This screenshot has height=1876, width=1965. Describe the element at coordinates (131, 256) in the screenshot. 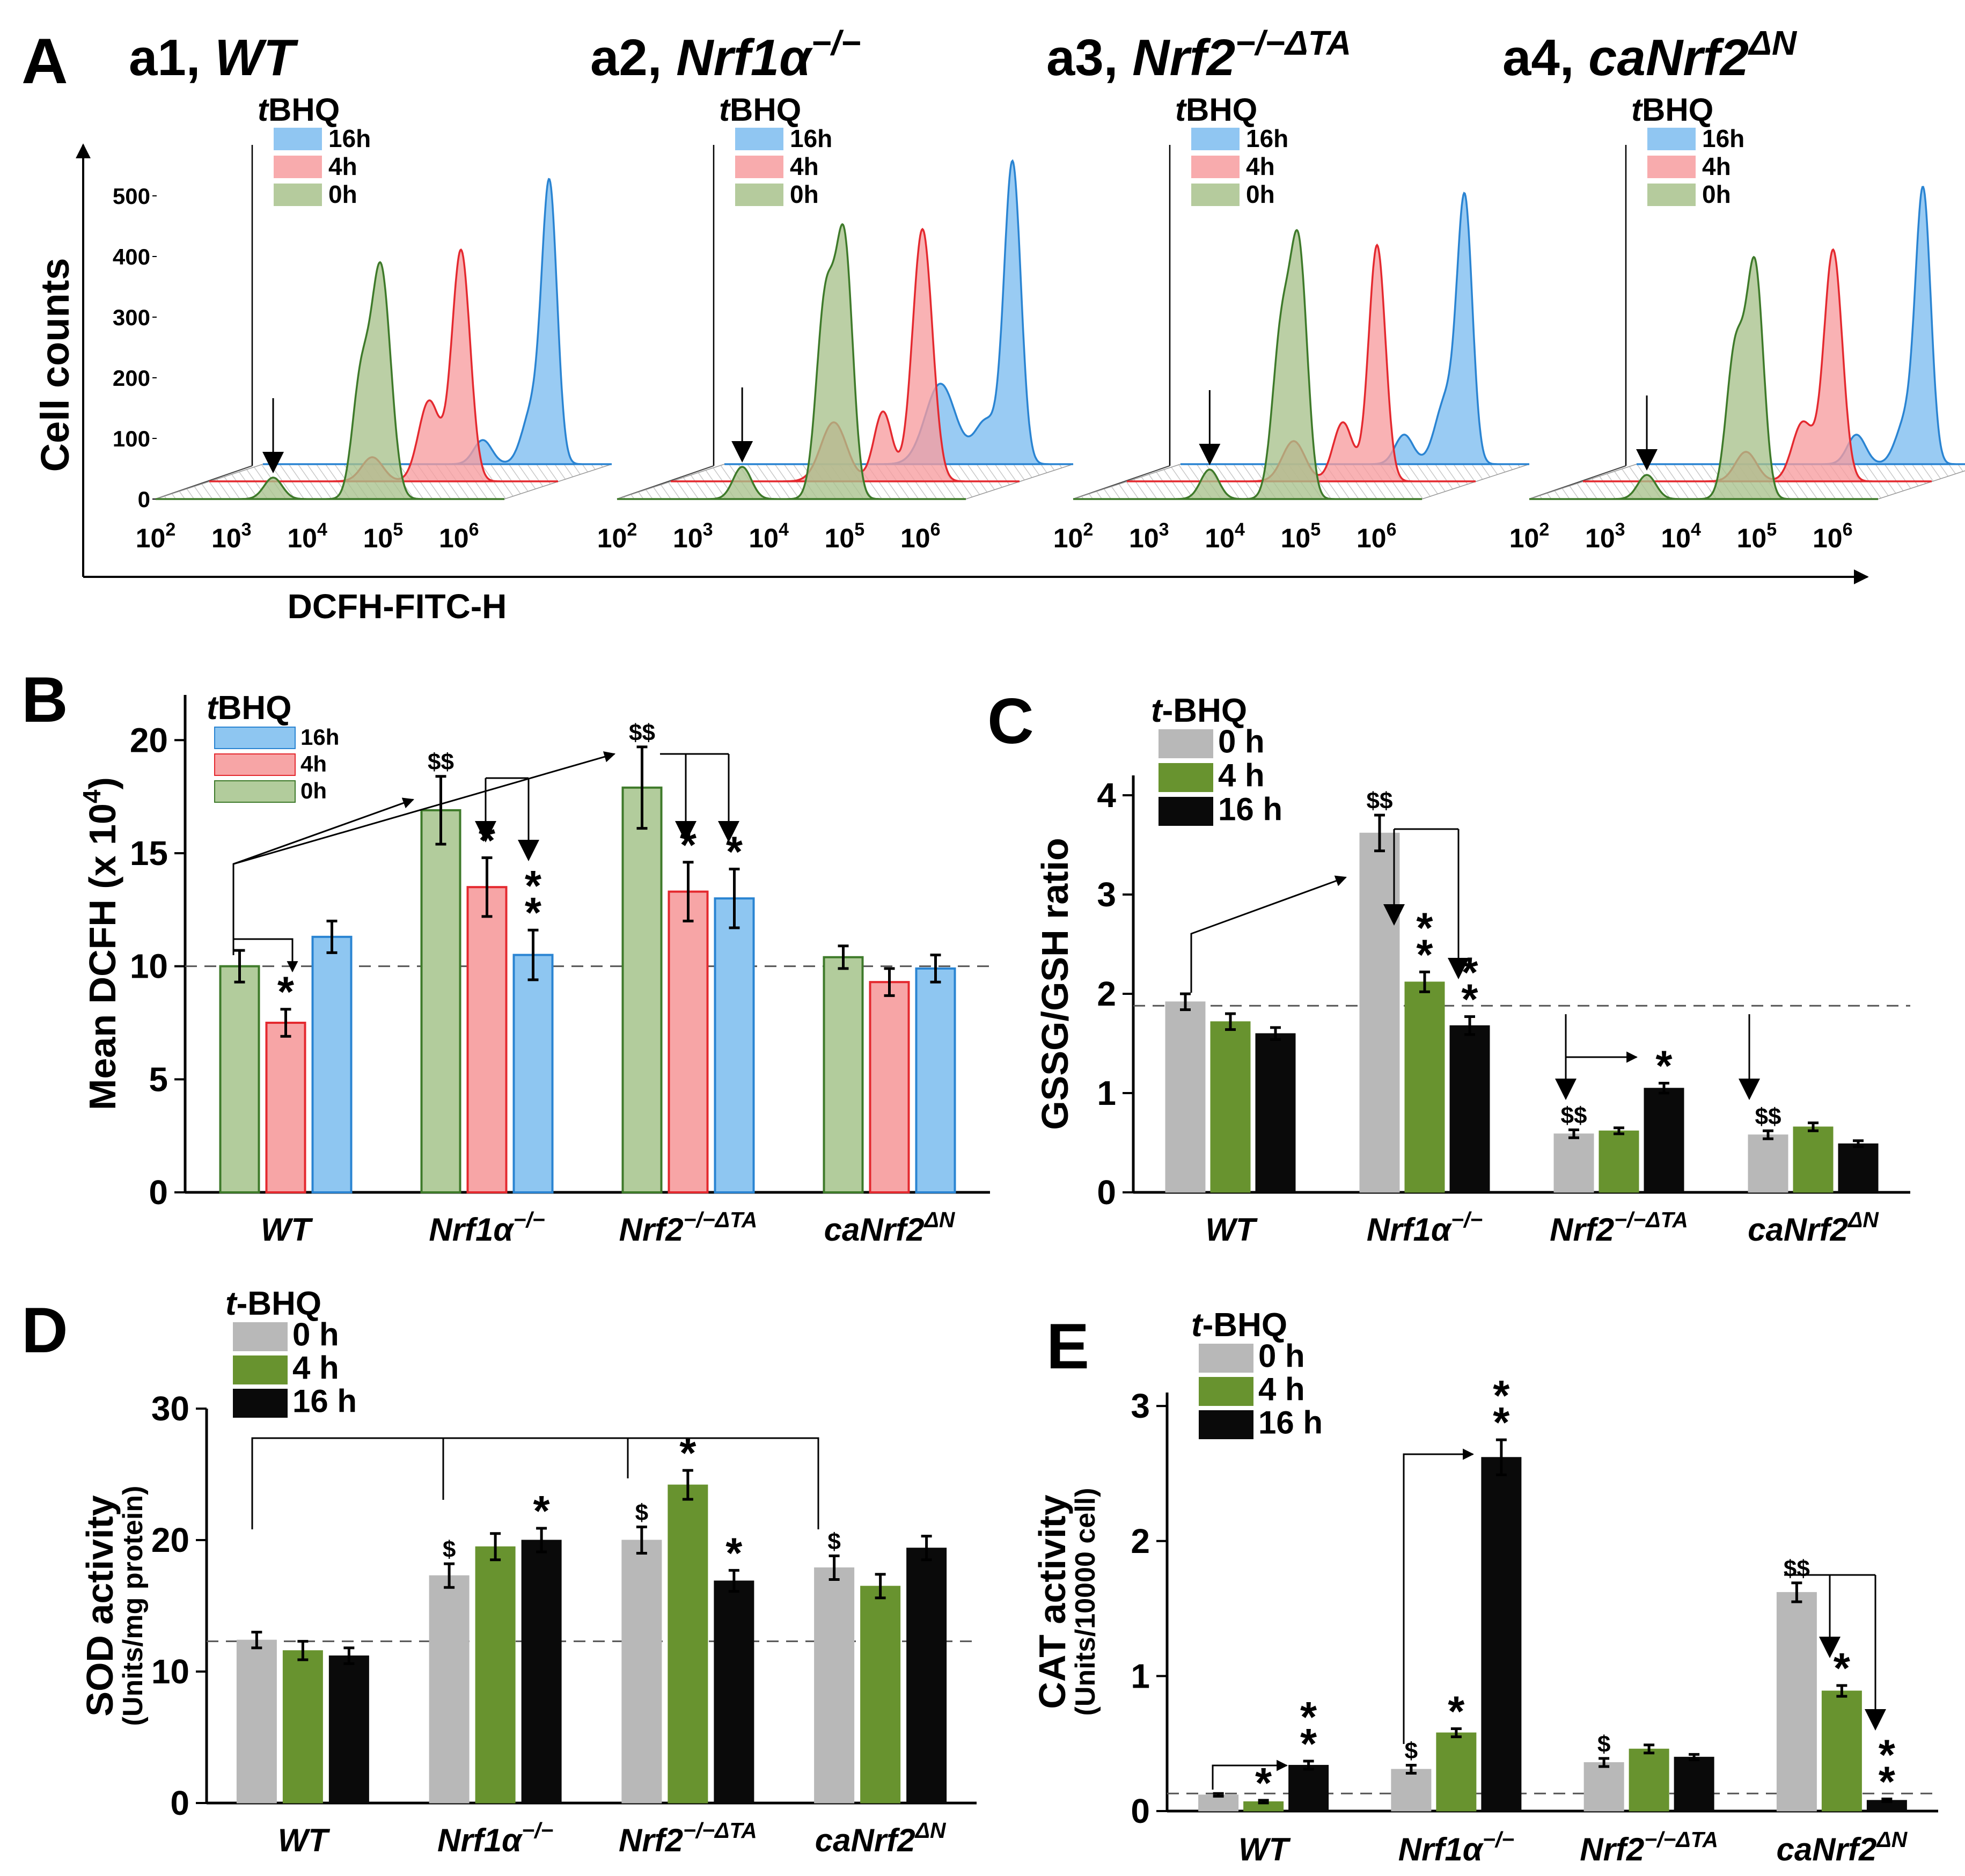

I see `y-tick-label: 400` at that location.